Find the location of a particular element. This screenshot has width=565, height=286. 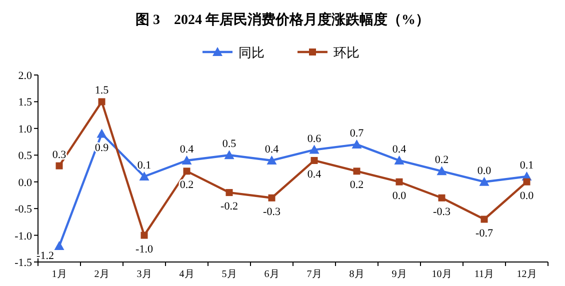

x-tick-label: 5月 is located at coordinates (229, 274).